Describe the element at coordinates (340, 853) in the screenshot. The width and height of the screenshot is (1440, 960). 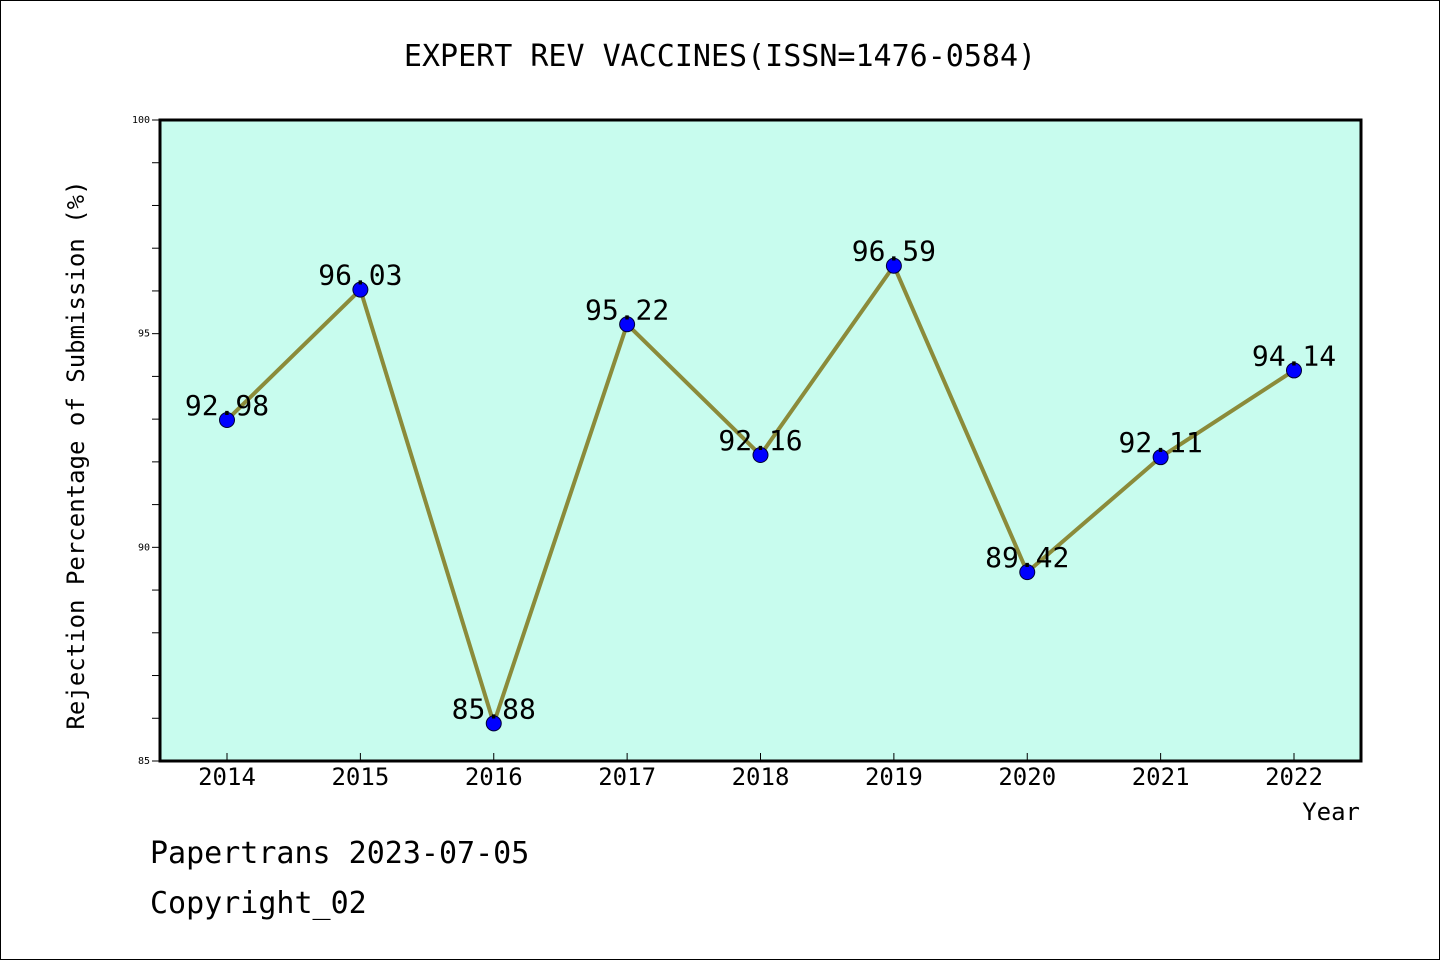
I see `footer-date: Papertrans 2023-07-05` at that location.